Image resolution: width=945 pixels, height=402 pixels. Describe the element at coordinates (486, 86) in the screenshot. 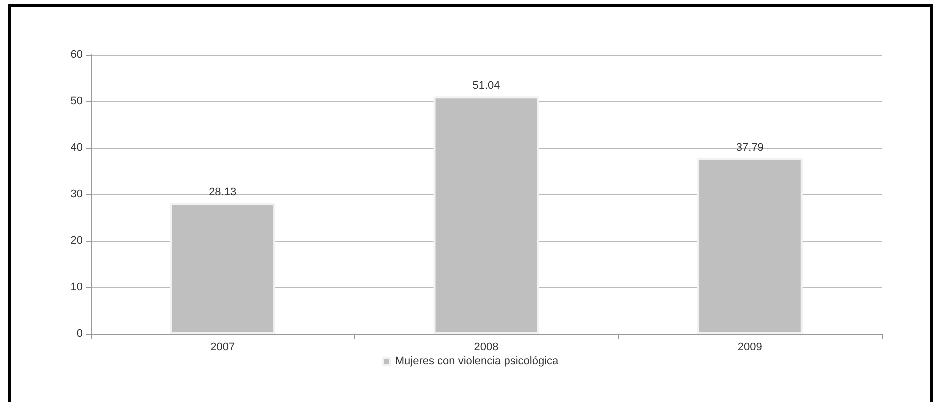

I see `data-label: 51.04` at that location.